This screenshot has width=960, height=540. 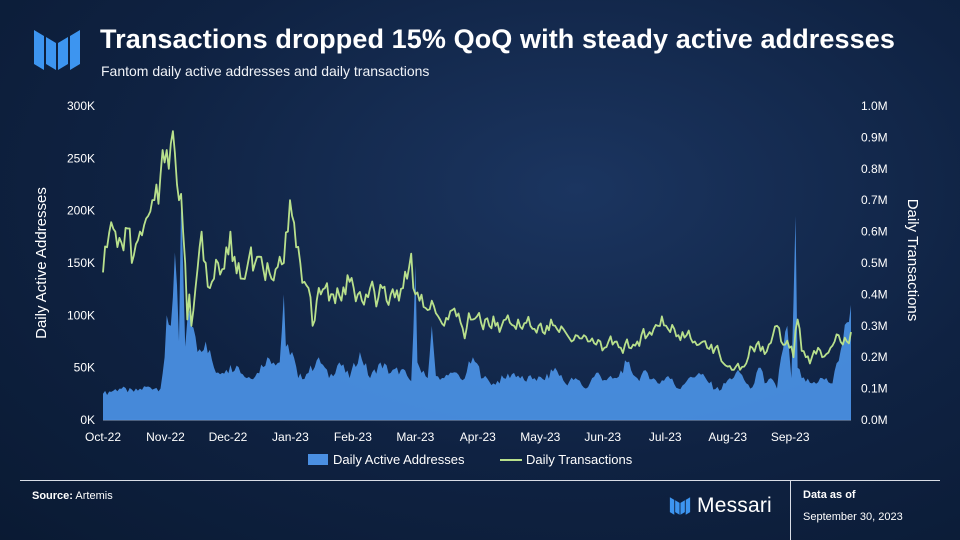 I want to click on y-right-tick-label: 0.4M, so click(x=874, y=294).